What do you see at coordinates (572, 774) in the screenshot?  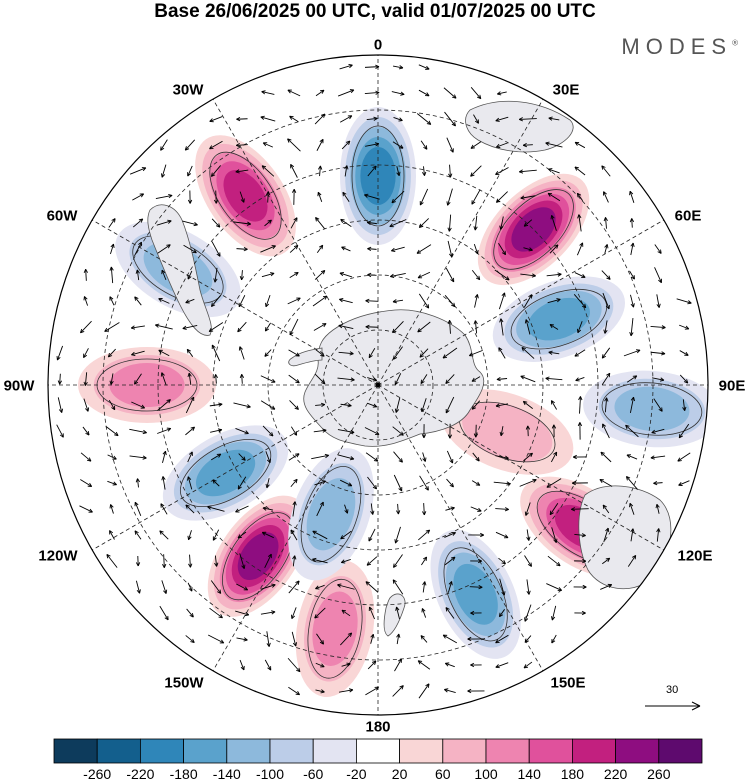 I see `colorbar-tick-label: 180` at bounding box center [572, 774].